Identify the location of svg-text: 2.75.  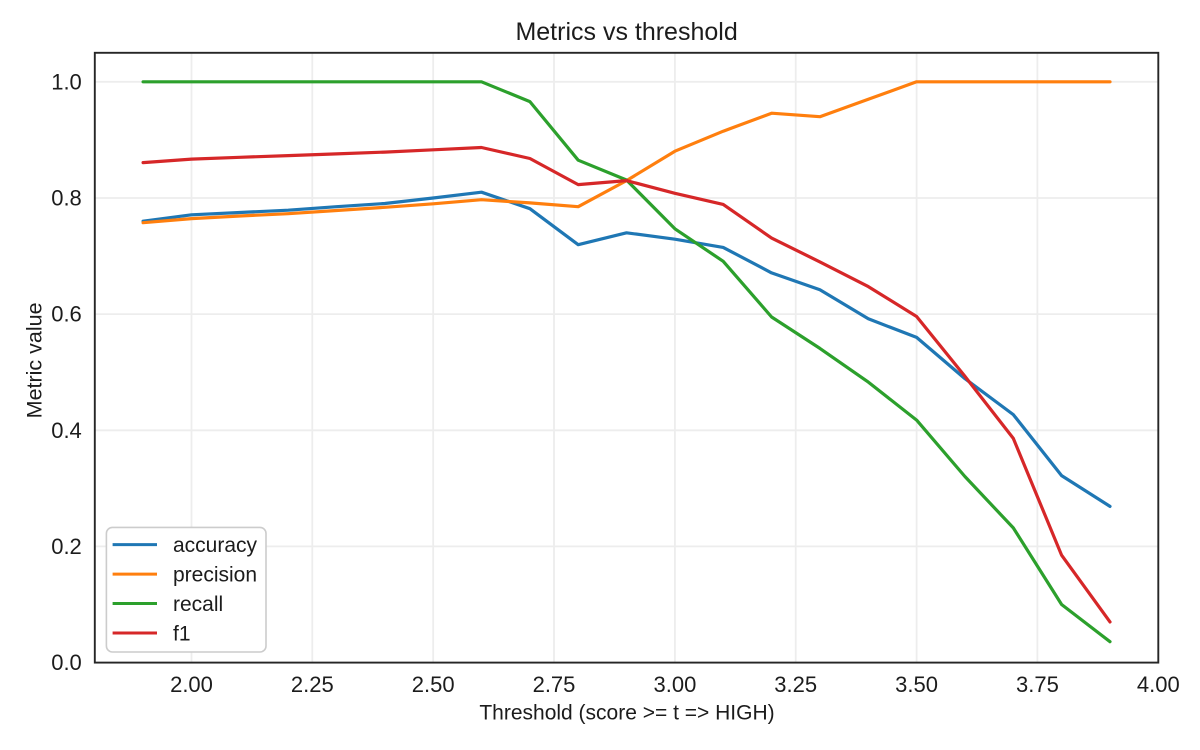
(554, 684).